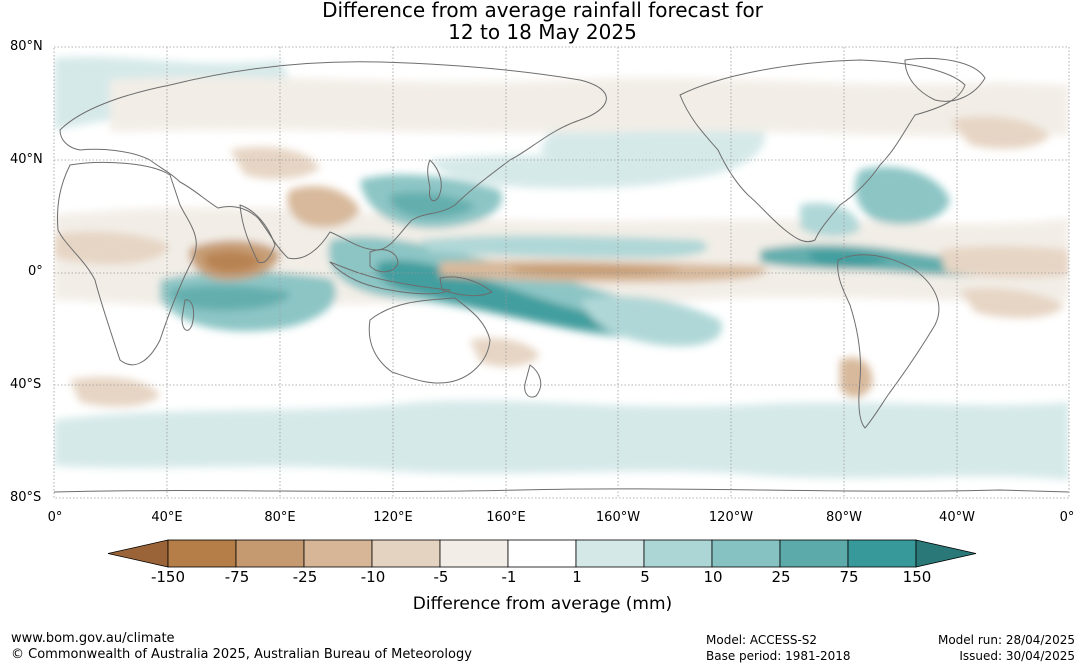 The image size is (1085, 667). I want to click on anomaly-zone-north-africa-dry, so click(112, 248).